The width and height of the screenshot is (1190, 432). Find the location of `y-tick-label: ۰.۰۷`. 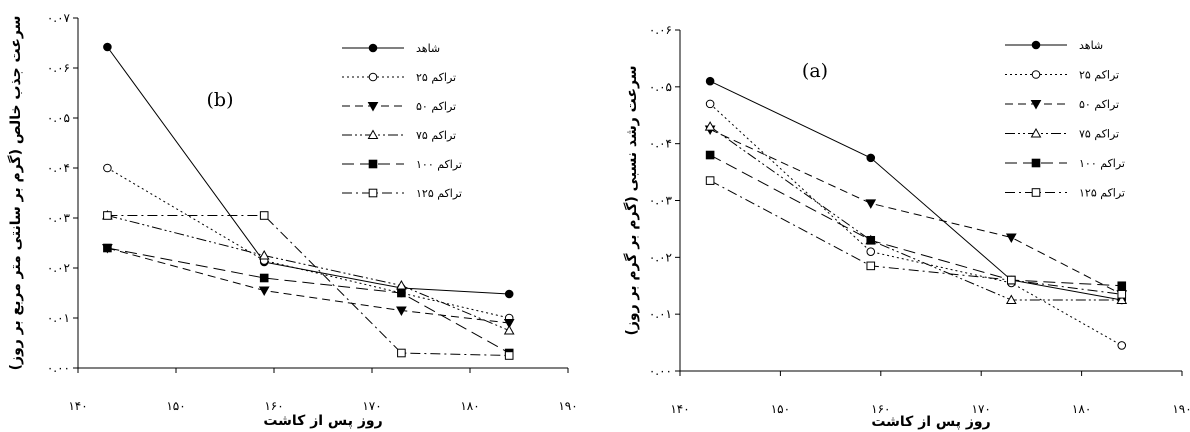

y-tick-label: ۰.۰۷ is located at coordinates (59, 18).